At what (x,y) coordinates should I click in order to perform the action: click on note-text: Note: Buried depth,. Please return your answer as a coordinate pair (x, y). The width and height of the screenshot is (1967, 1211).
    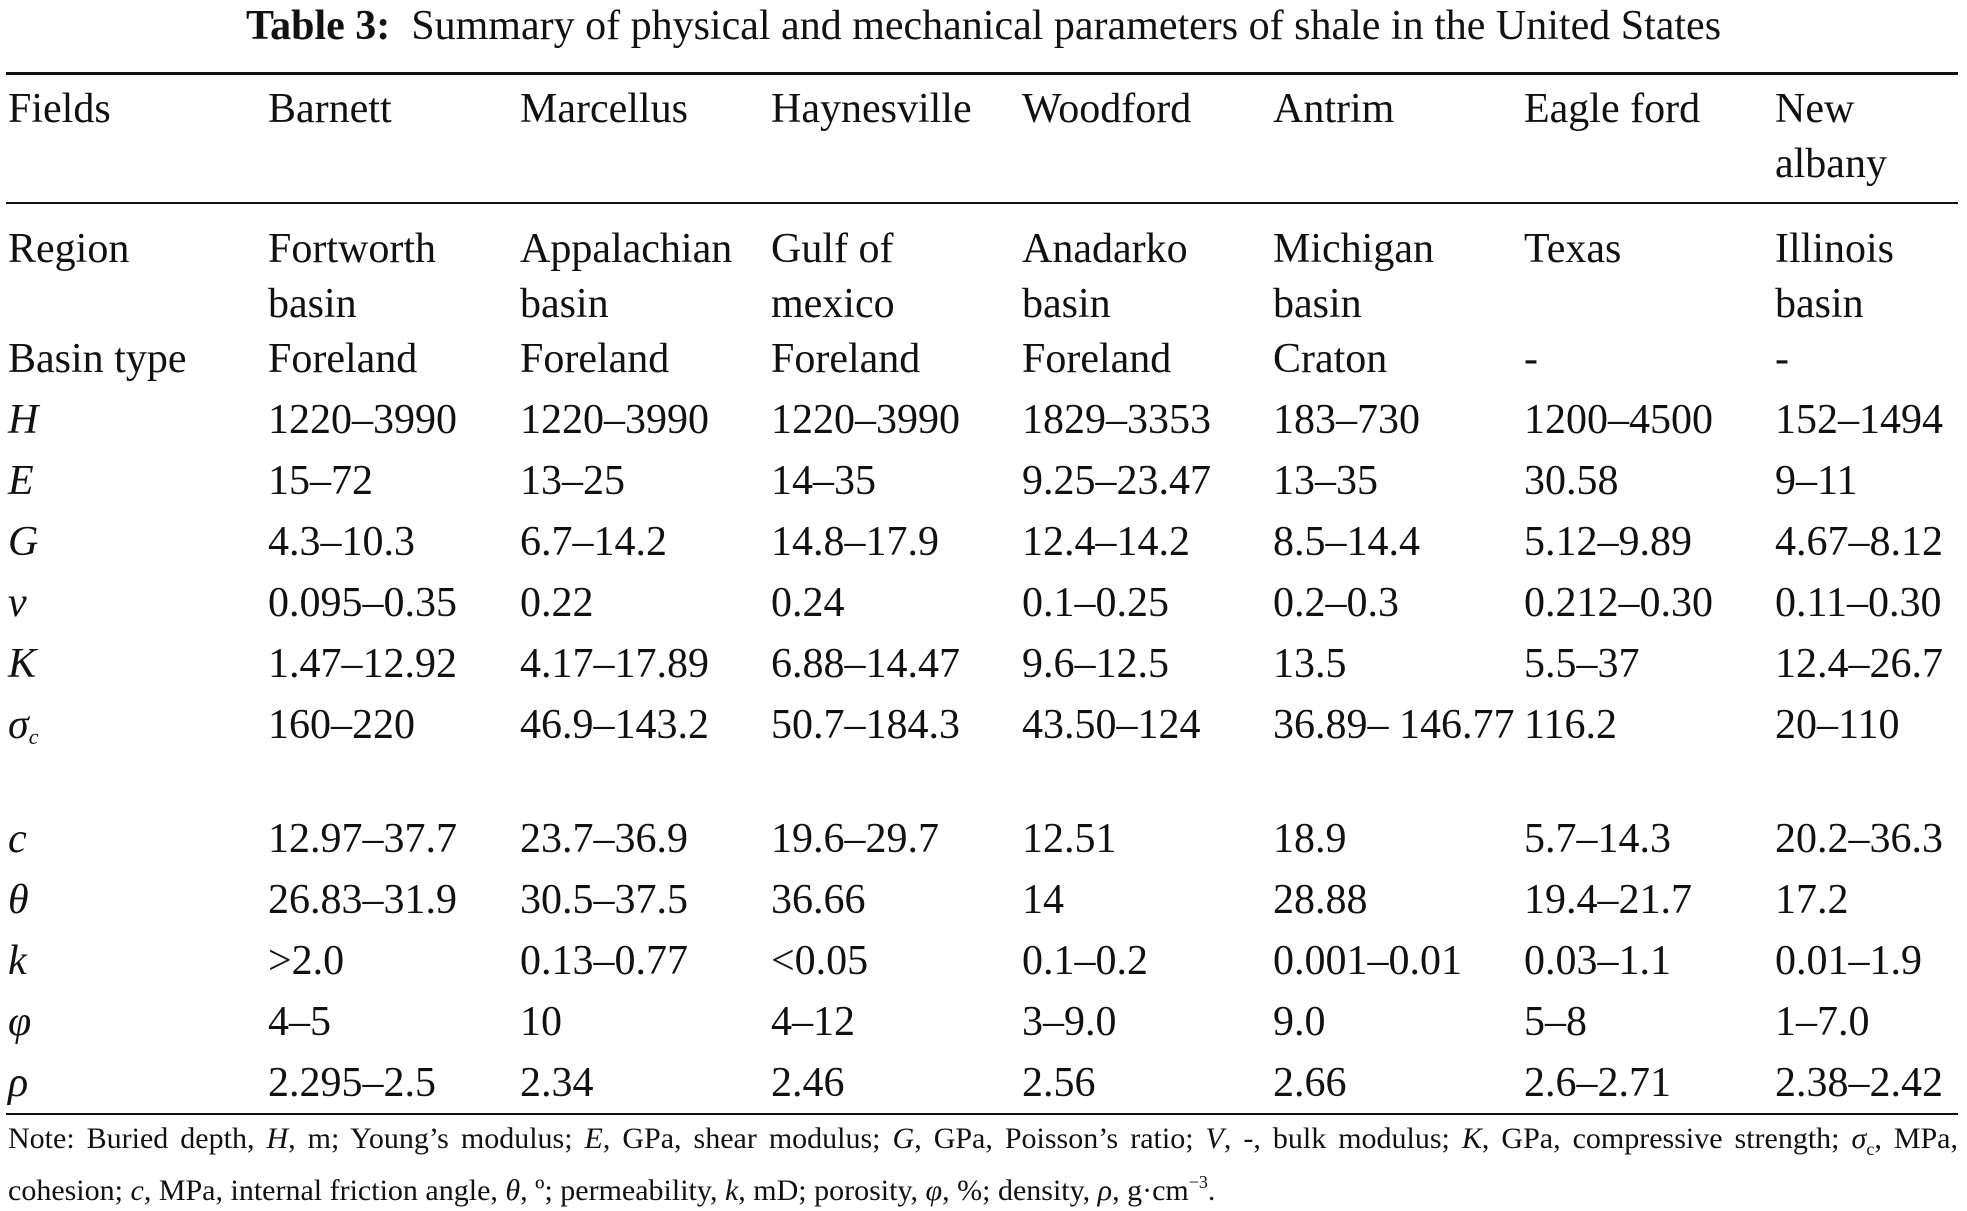
    Looking at the image, I should click on (137, 1138).